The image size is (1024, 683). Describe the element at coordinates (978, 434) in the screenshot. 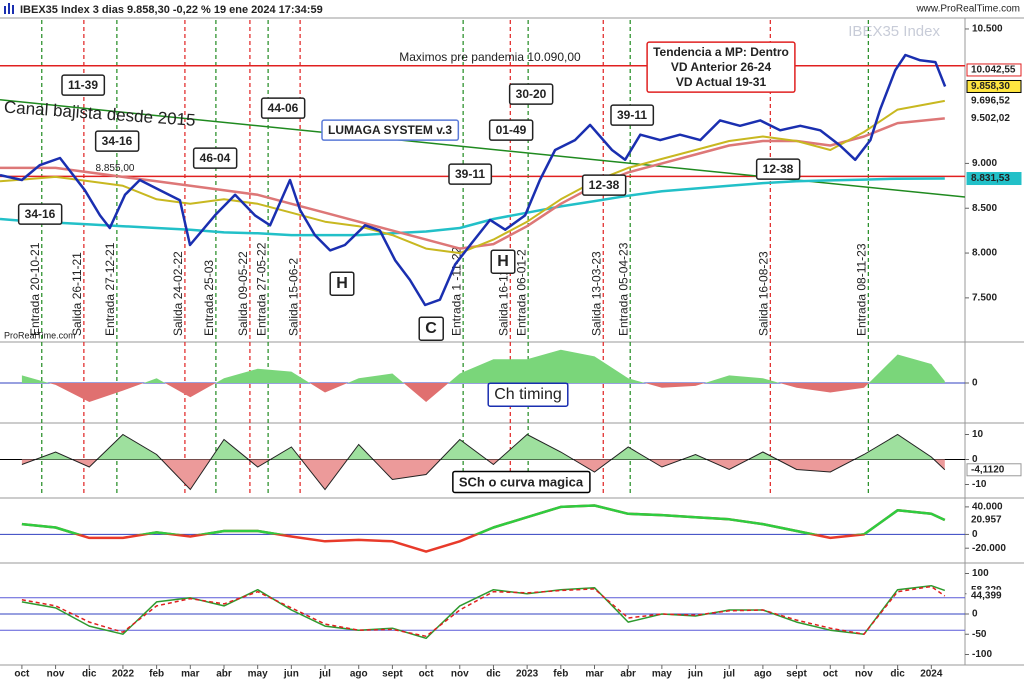

I see `y-tick-label: 10` at that location.